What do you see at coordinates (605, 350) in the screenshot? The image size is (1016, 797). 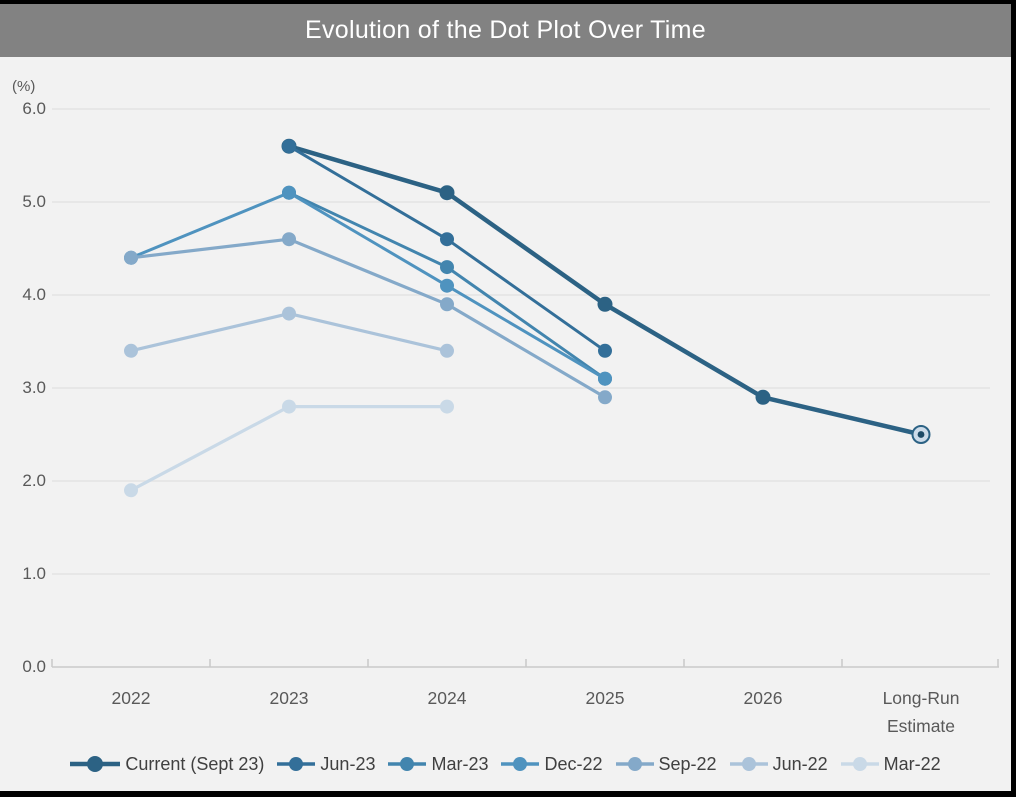 I see `data-point-jun-23-2025` at bounding box center [605, 350].